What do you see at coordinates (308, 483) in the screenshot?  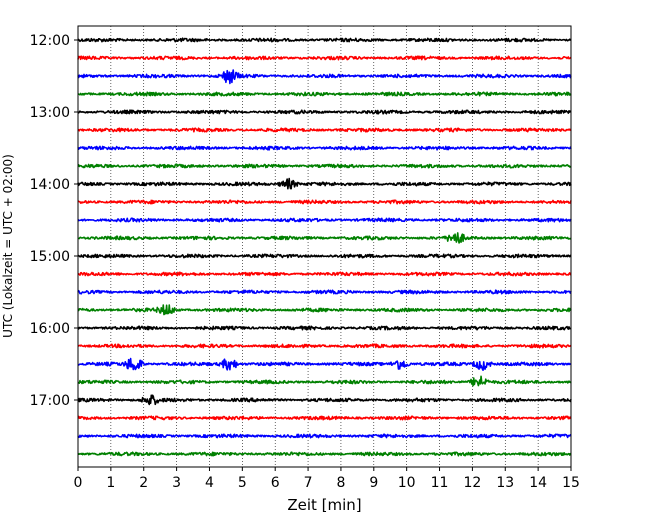 I see `x-tick-label: 7` at bounding box center [308, 483].